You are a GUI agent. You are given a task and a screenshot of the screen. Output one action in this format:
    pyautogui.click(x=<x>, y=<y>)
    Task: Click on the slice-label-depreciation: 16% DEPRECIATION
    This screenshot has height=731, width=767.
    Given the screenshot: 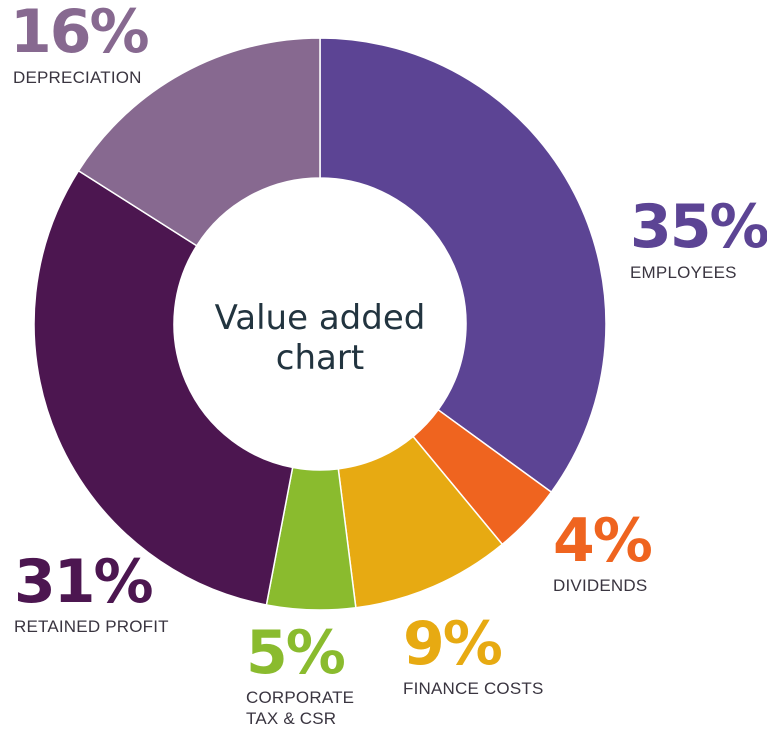 What is the action you would take?
    pyautogui.click(x=80, y=44)
    